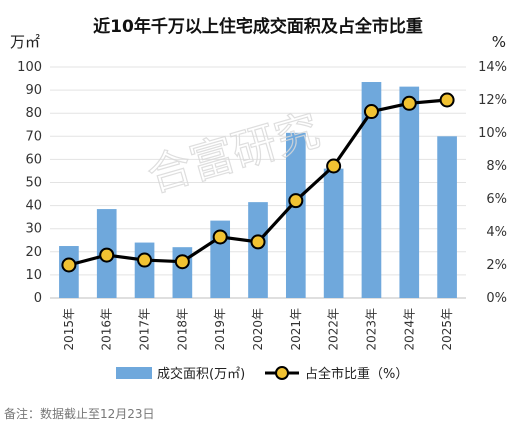 The image size is (517, 430). Describe the element at coordinates (33, 113) in the screenshot. I see `left-tick-label: 80` at that location.